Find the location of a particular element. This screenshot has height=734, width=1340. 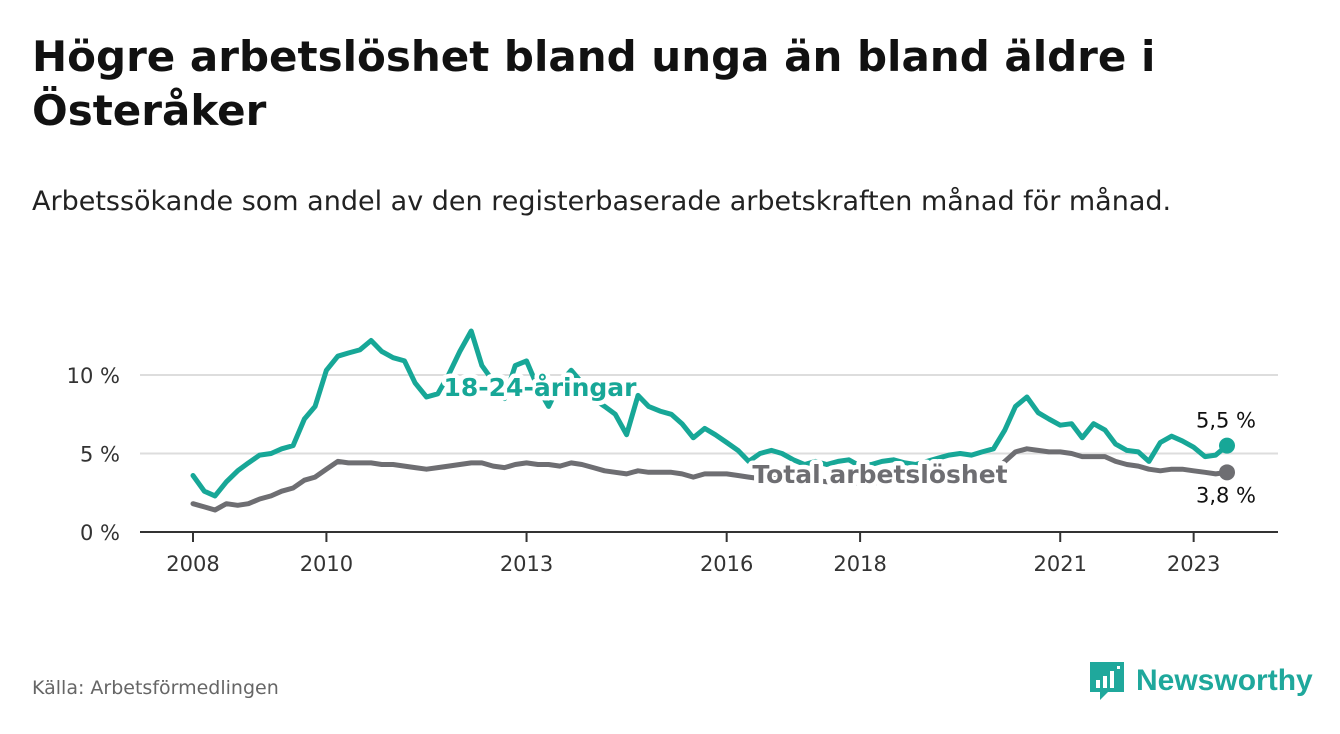

newsworthy-logo-icon is located at coordinates (1107, 681).